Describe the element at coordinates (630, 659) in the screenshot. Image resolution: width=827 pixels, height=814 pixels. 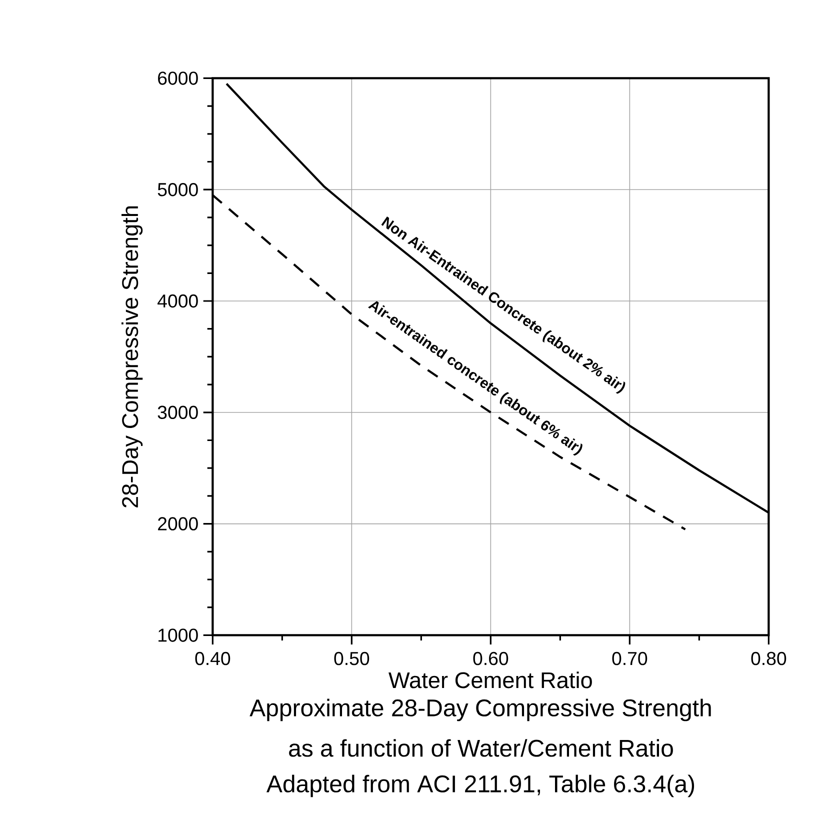
I see `x-tick-label: 0.70` at that location.